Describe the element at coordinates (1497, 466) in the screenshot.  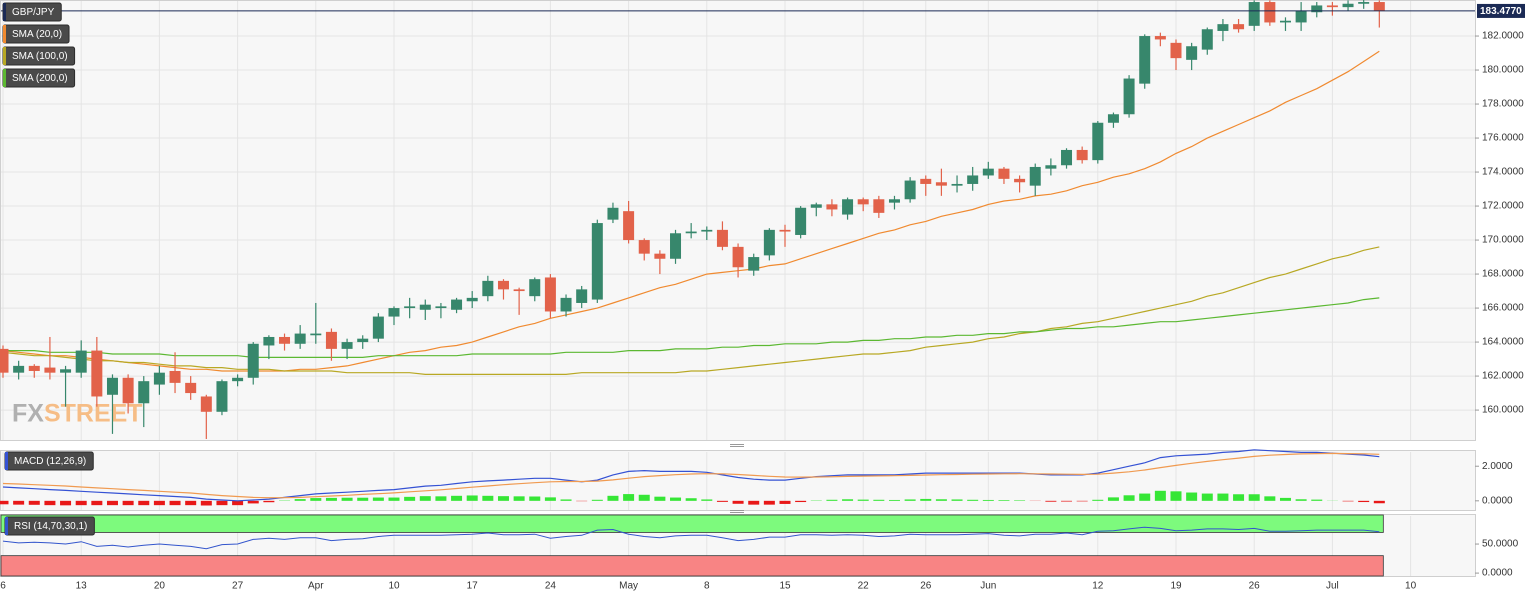
I see `y-tick-label: 2.0000` at that location.